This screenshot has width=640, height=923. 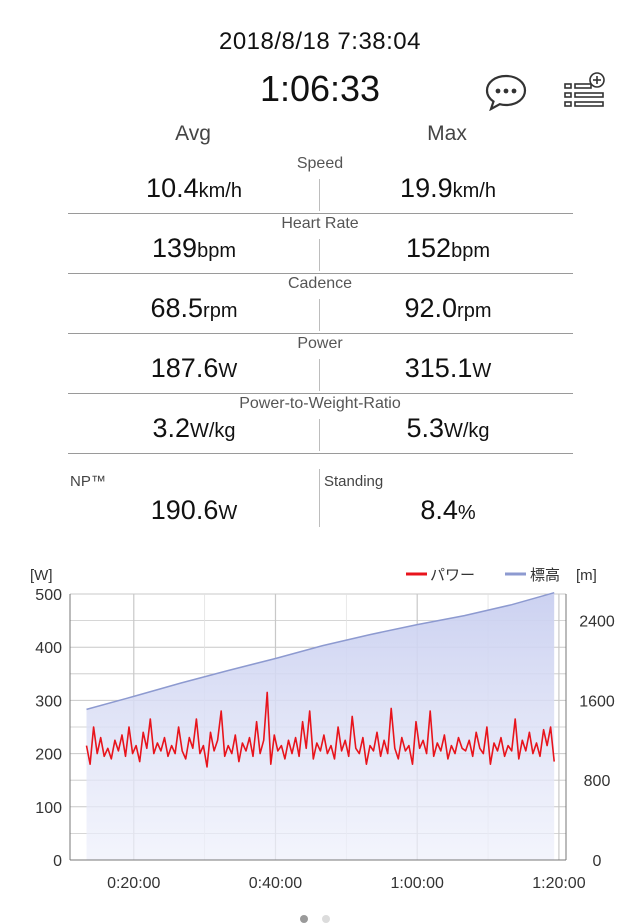 What do you see at coordinates (417, 883) in the screenshot?
I see `x-tick-label: 1:00:00` at bounding box center [417, 883].